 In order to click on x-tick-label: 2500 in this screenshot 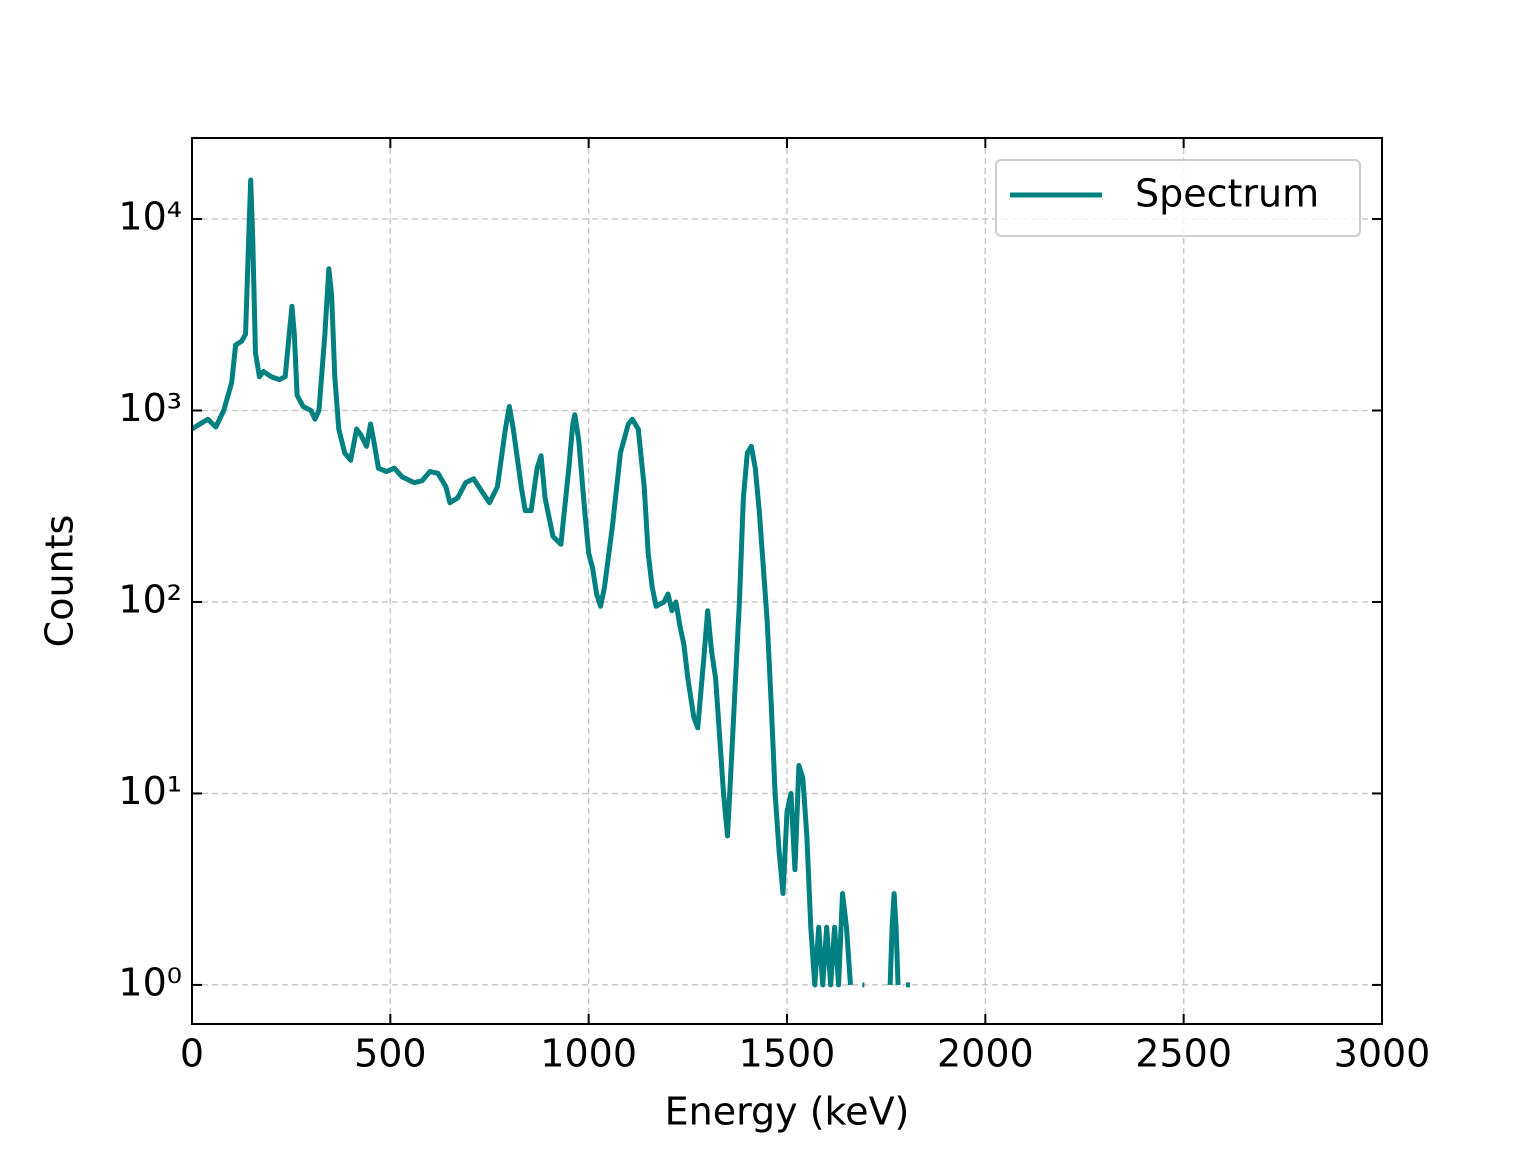, I will do `click(1183, 1054)`.